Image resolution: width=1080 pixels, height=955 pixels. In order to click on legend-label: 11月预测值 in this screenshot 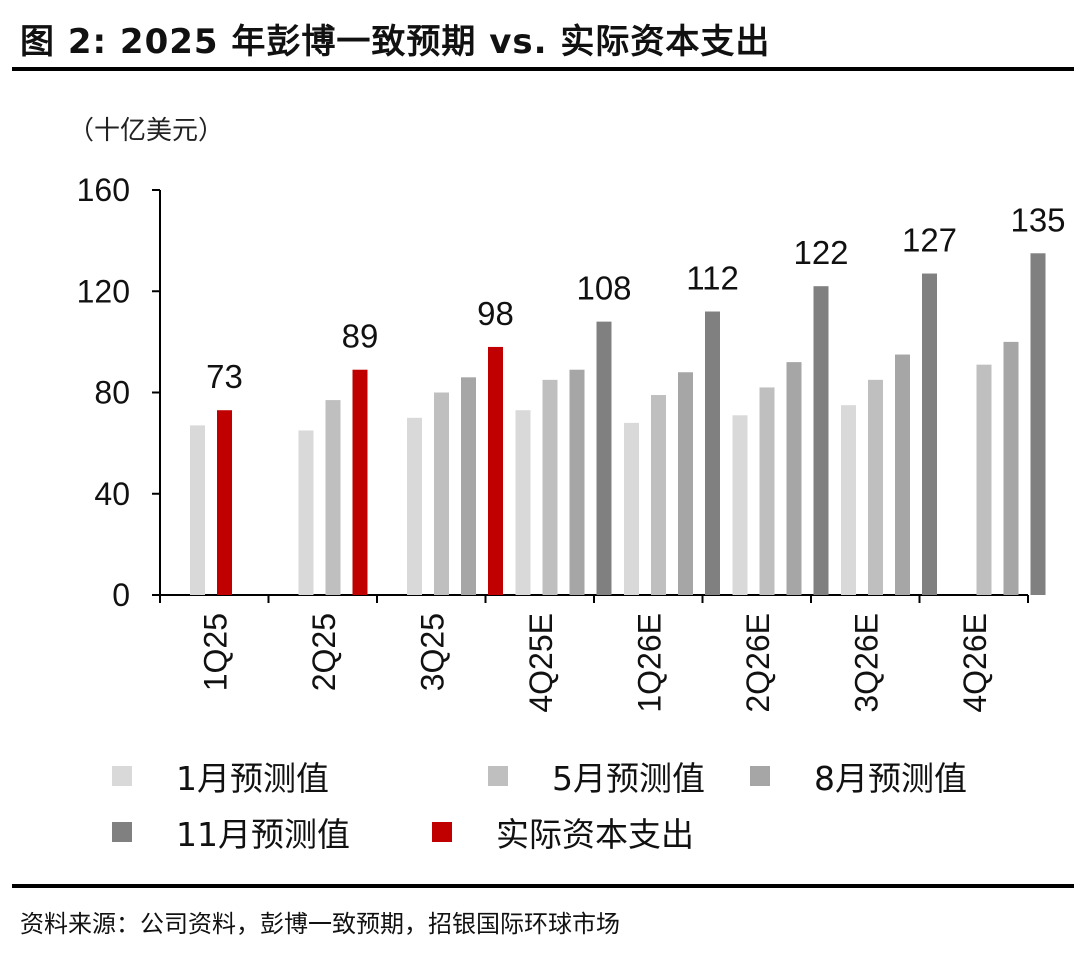, I will do `click(263, 834)`.